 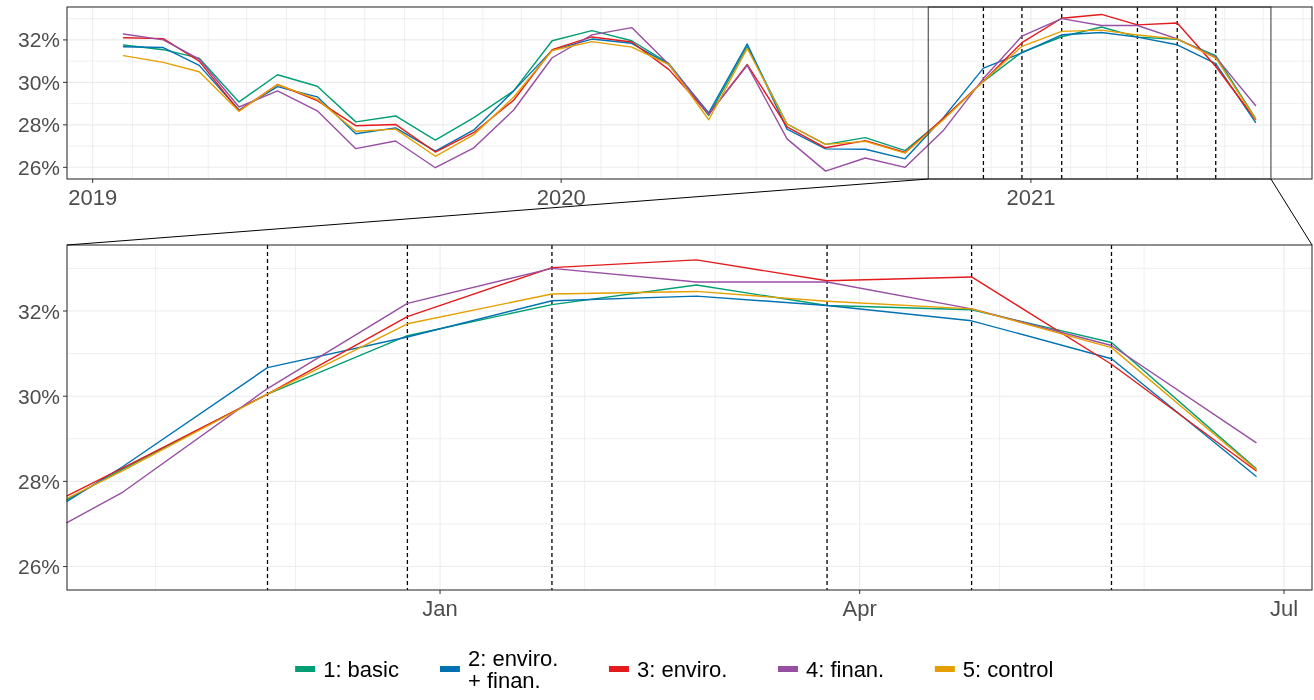 What do you see at coordinates (682, 669) in the screenshot?
I see `legend-label: 3: enviro.` at bounding box center [682, 669].